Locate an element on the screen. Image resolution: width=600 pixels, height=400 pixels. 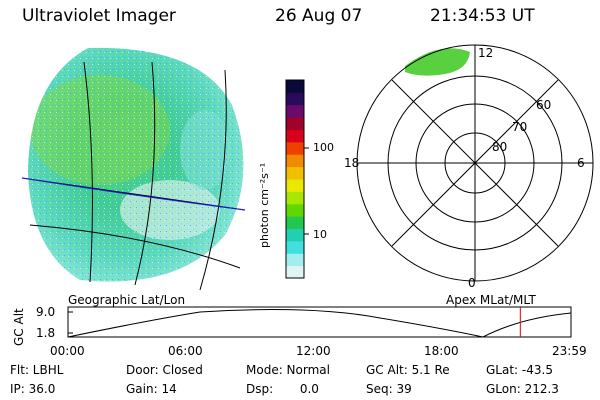
time-label: 21:34:53 UT is located at coordinates (482, 16).